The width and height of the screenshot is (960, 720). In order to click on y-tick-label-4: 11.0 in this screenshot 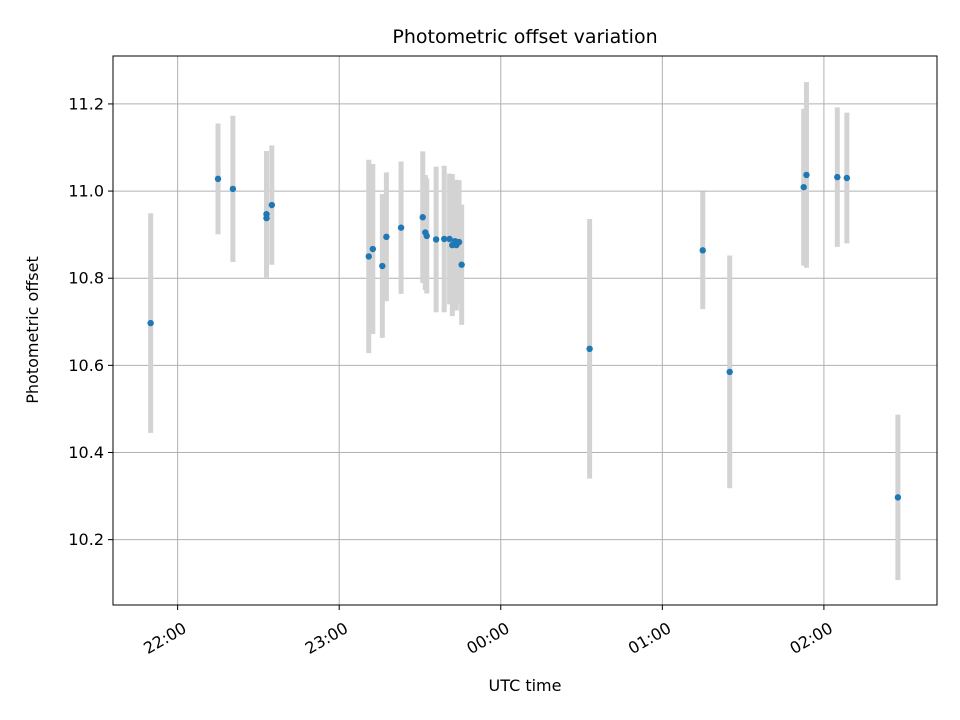, I will do `click(86, 191)`.